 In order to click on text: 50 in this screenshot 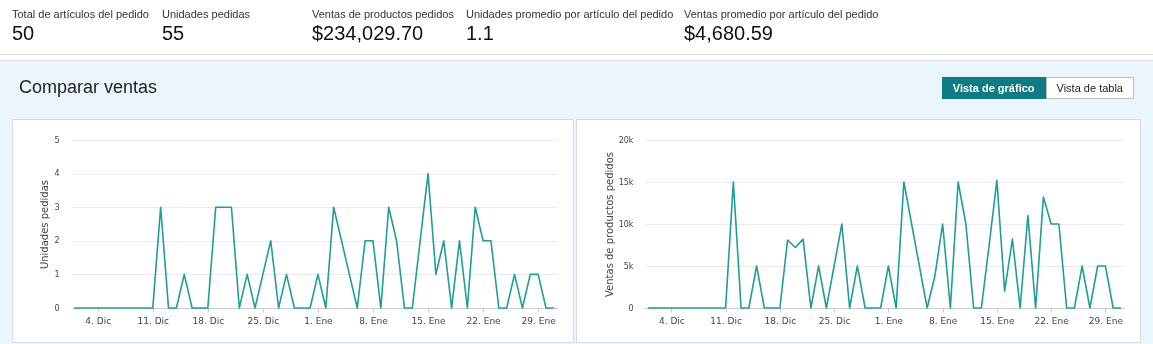, I will do `click(24, 33)`.